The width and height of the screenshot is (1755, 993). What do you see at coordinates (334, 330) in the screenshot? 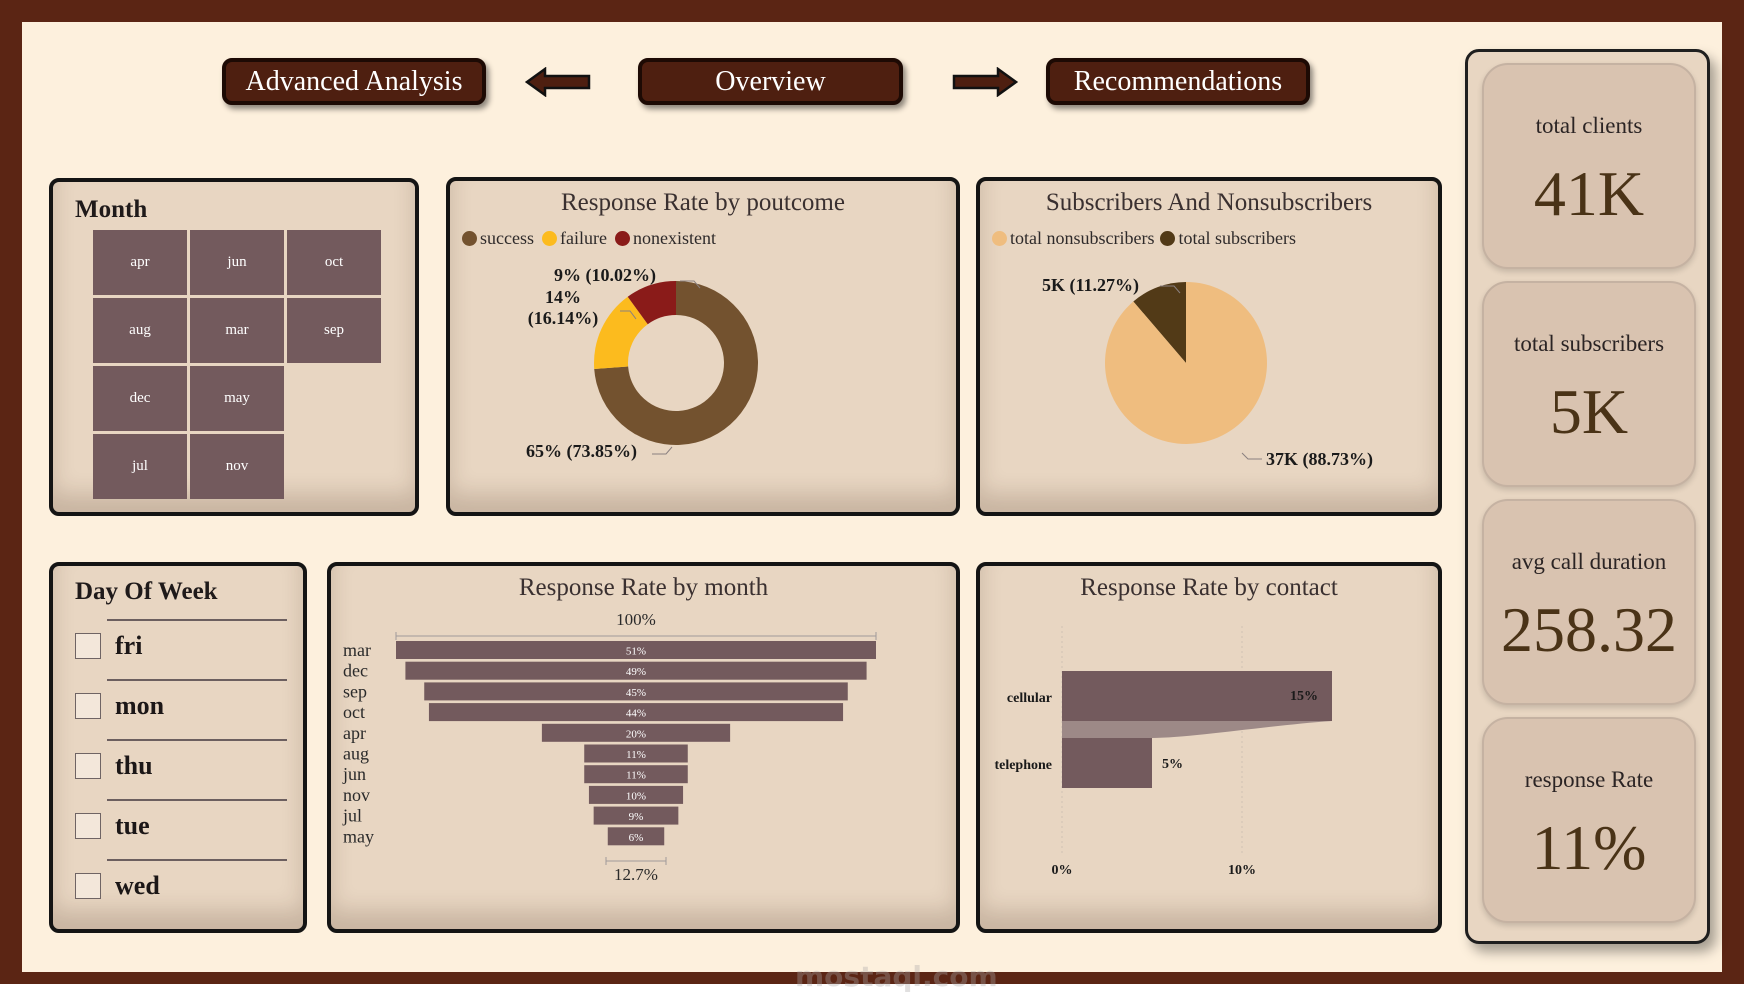
I see `month-tile-sep: sep` at bounding box center [334, 330].